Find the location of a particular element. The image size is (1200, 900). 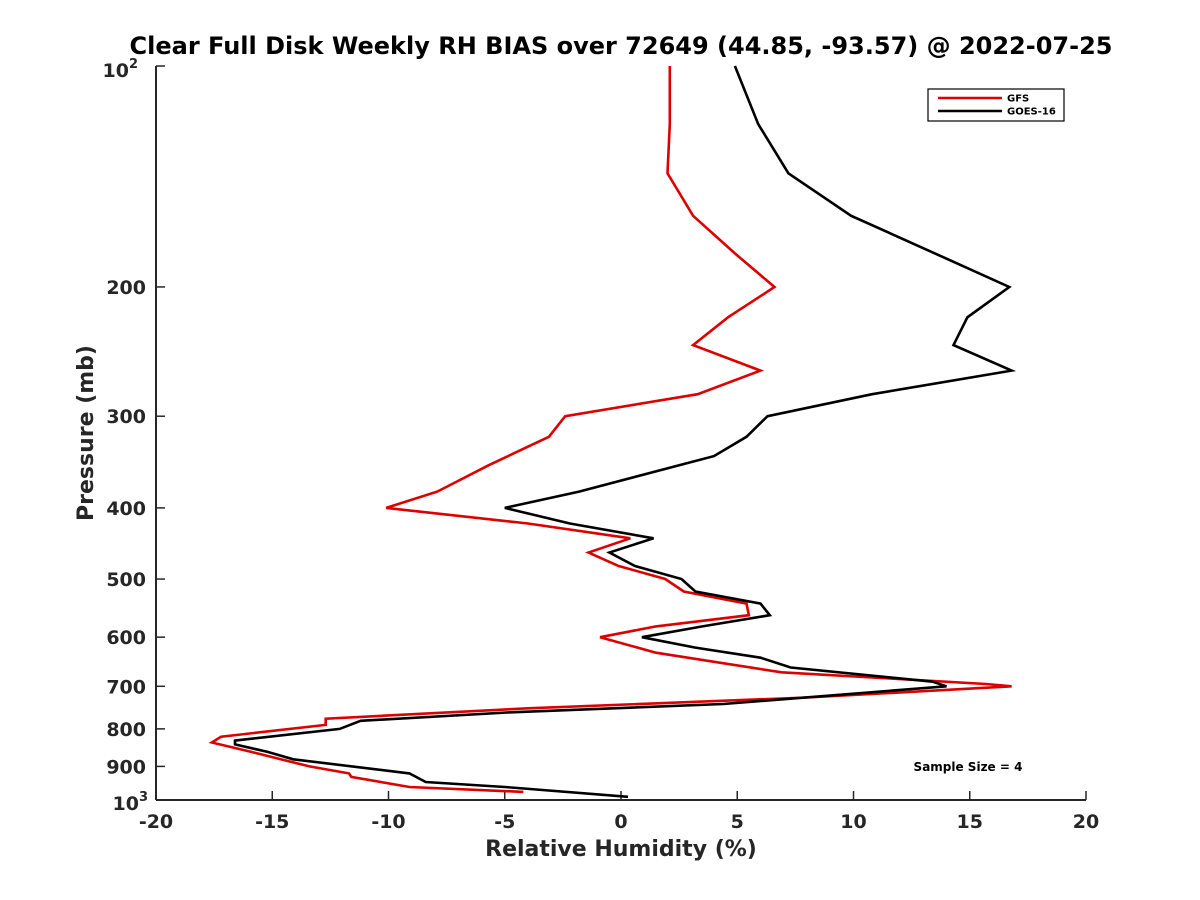

y-tick-label: 600 is located at coordinates (126, 638).